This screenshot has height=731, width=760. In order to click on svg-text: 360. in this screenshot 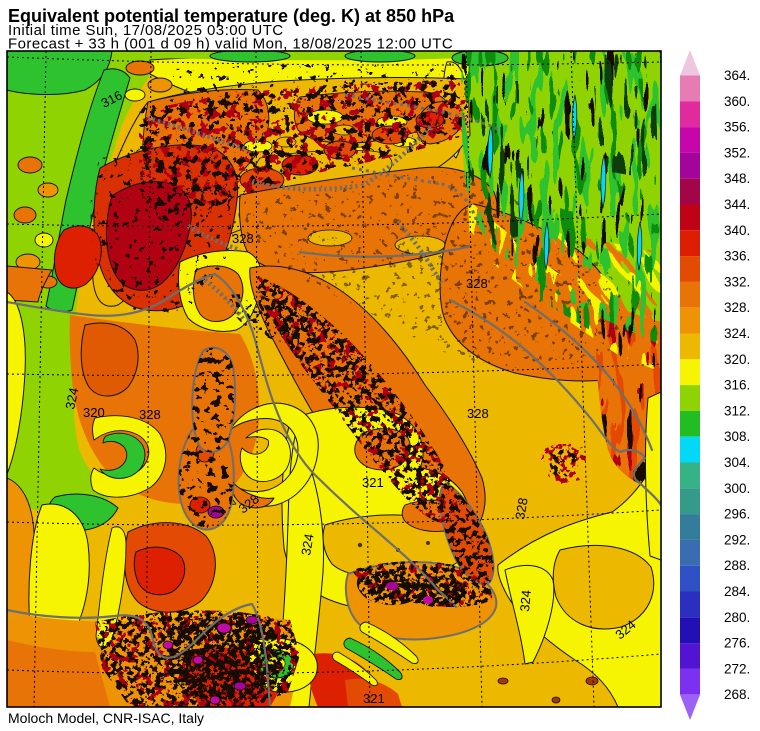, I will do `click(737, 101)`.